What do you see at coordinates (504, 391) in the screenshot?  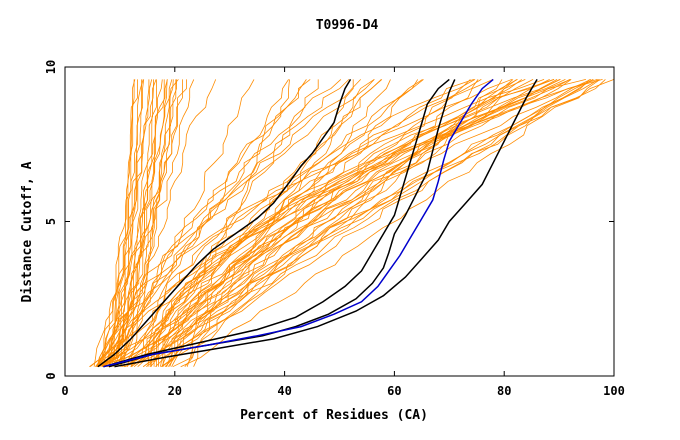 I see `x-tick-label-4: 80` at bounding box center [504, 391].